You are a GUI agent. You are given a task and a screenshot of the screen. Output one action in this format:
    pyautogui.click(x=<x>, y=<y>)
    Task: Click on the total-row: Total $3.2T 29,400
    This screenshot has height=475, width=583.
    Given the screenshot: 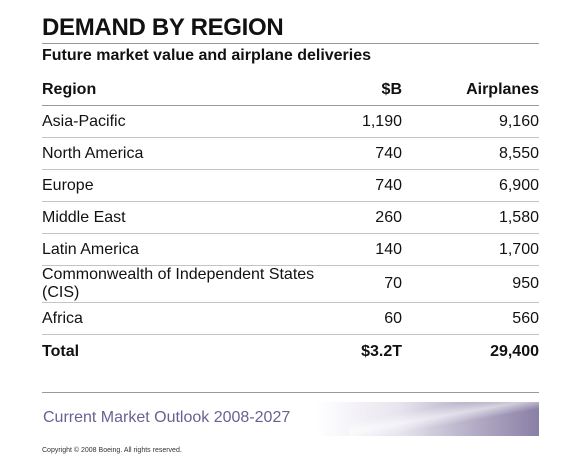 What is the action you would take?
    pyautogui.click(x=290, y=352)
    